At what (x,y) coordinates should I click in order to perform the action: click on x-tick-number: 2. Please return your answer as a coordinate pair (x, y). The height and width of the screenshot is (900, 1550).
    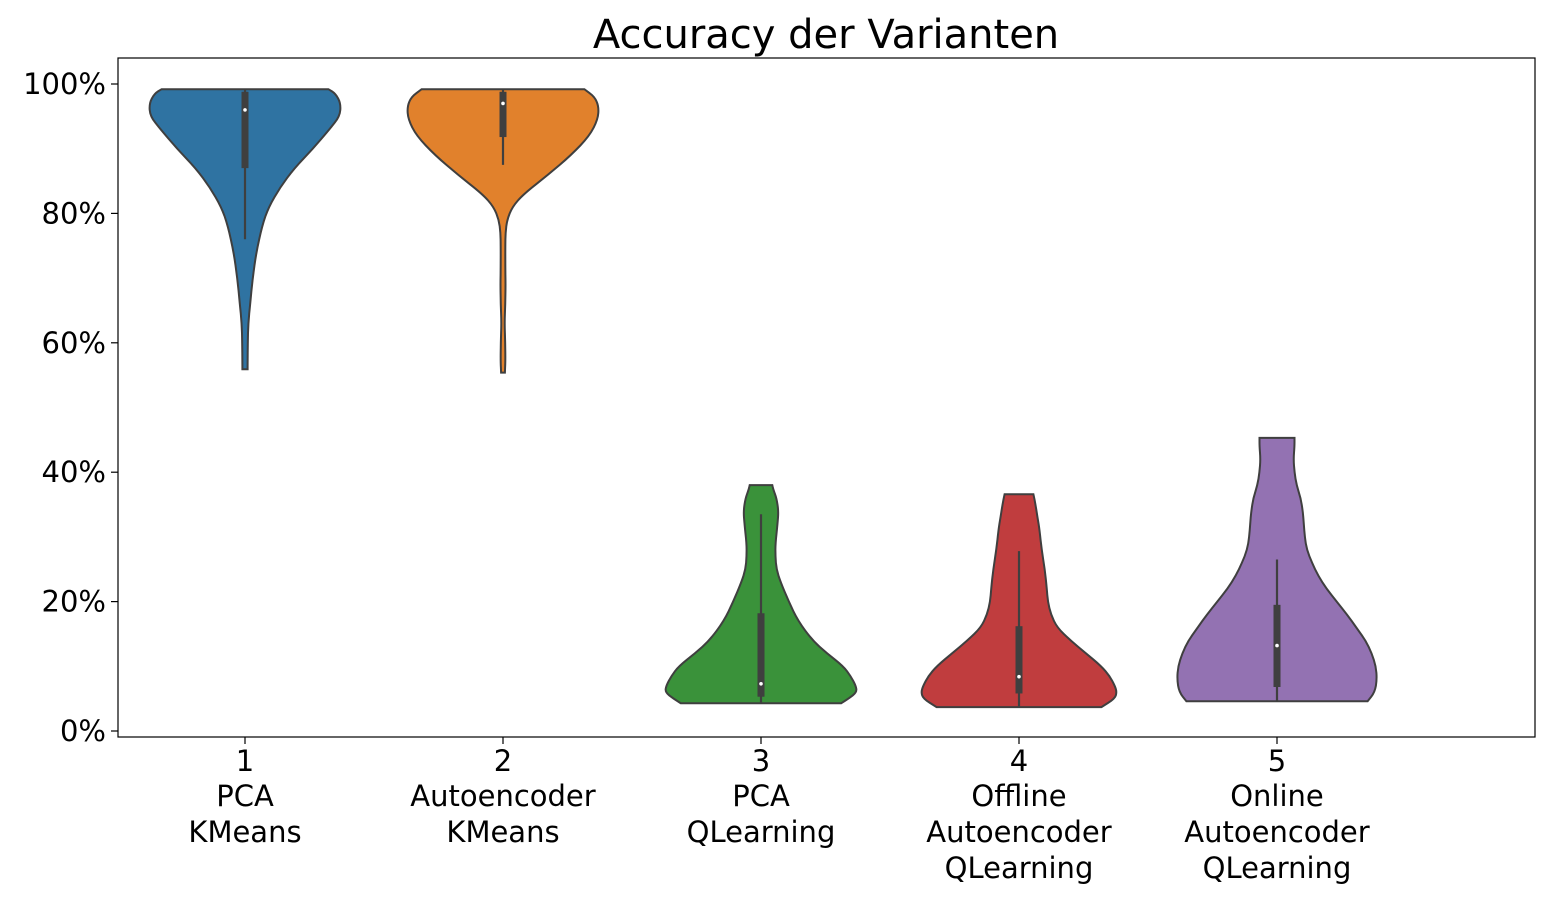
    Looking at the image, I should click on (503, 761).